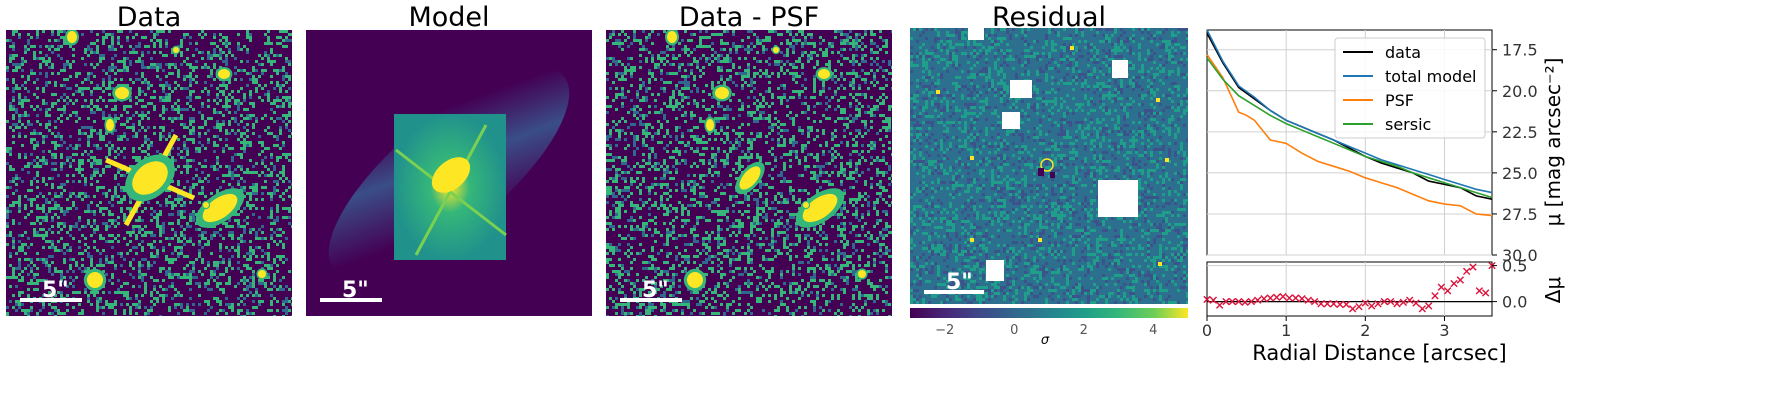  I want to click on model-image, so click(449, 173).